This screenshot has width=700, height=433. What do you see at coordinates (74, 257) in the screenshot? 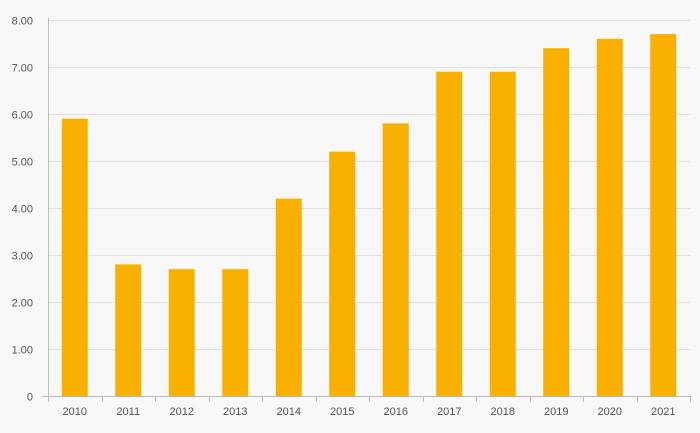
I see `bar-2010` at bounding box center [74, 257].